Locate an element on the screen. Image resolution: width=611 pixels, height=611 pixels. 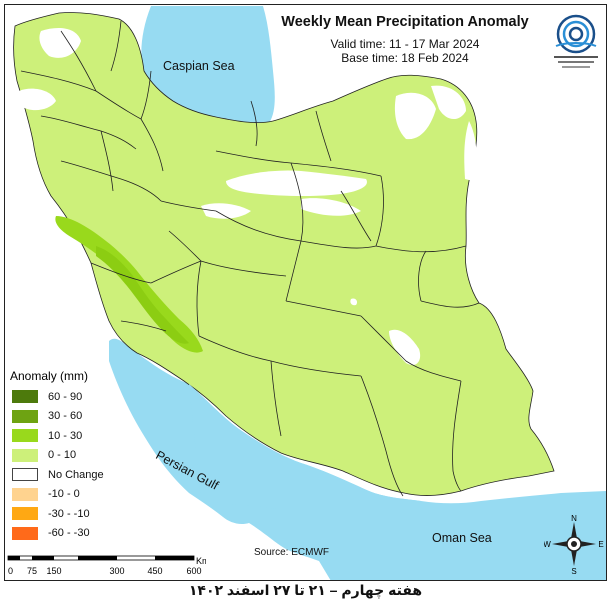
legend-item: 0 - 10 is located at coordinates (70, 456).